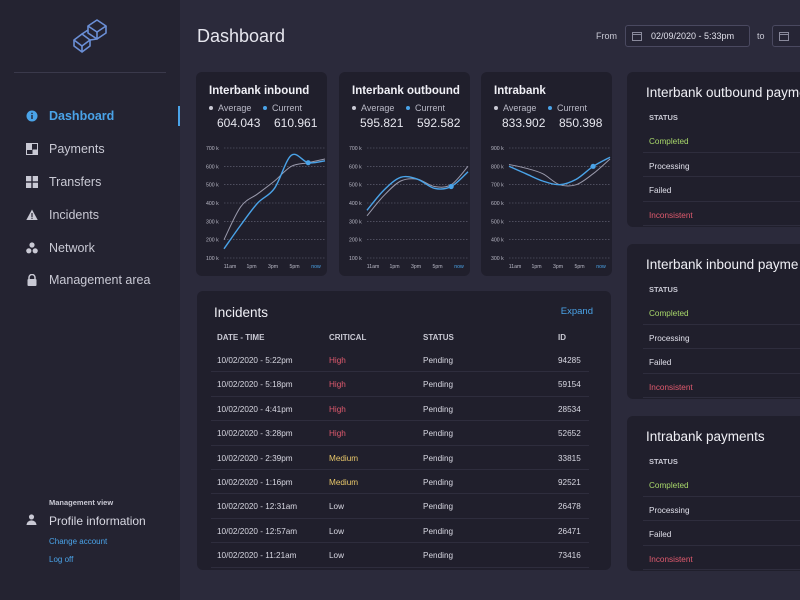 The height and width of the screenshot is (600, 800). I want to click on from-date-value: 02/09/2020 - 5:33pm, so click(693, 36).